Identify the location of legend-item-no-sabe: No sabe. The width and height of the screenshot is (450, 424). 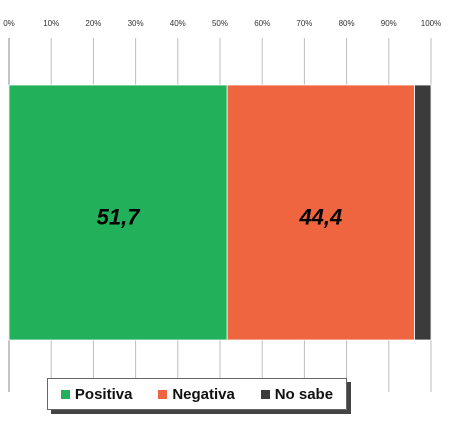
(297, 394).